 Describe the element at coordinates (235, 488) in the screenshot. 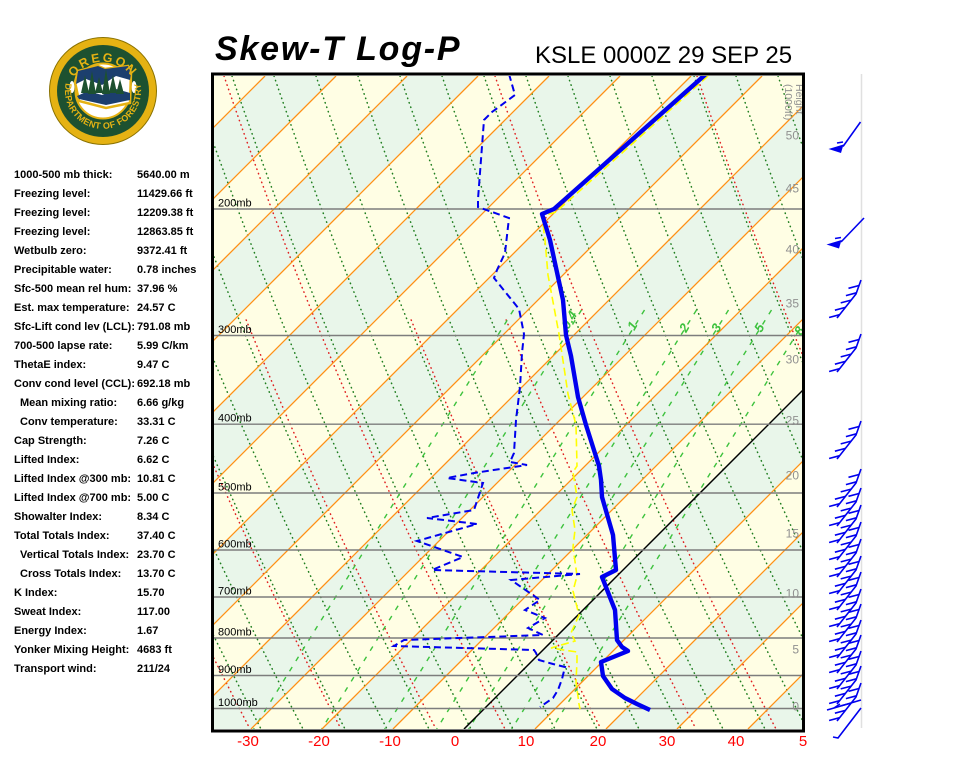

I see `svg-text: 500mb` at that location.